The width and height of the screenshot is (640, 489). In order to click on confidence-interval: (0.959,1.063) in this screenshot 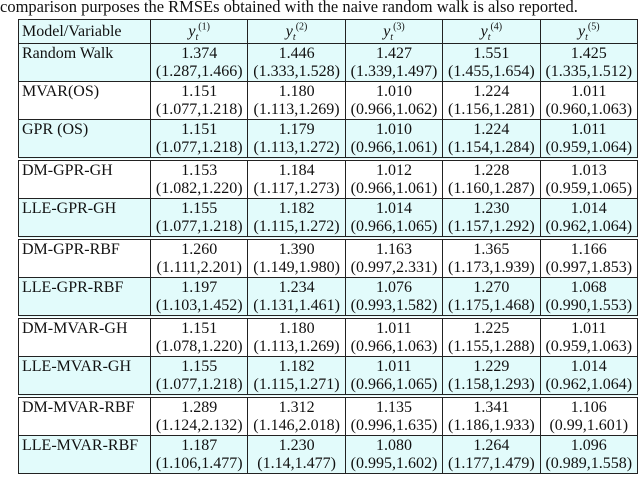, I will do `click(589, 346)`.